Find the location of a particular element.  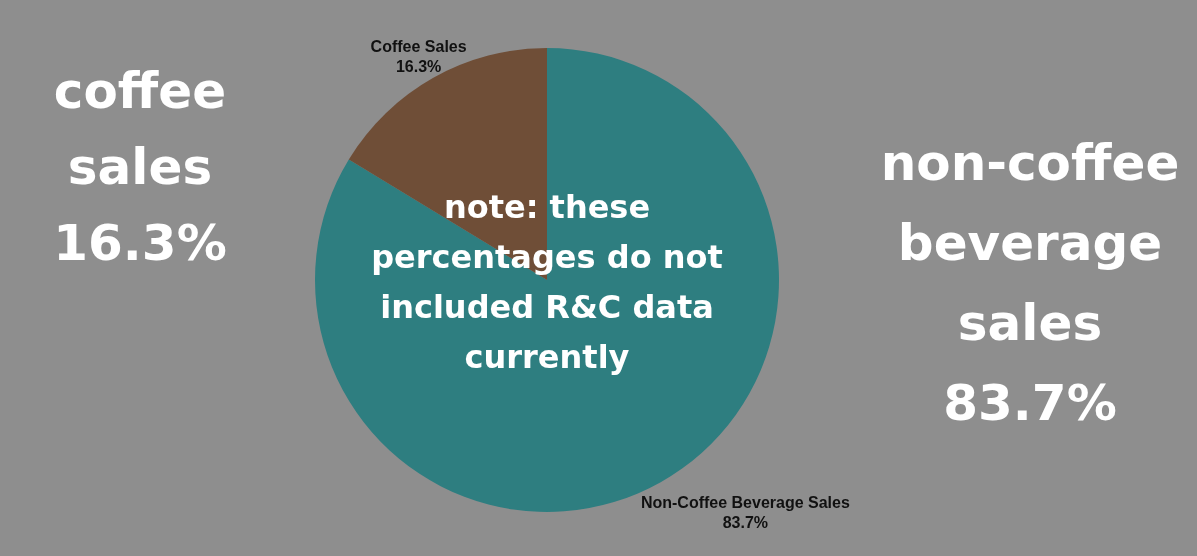

text: coffee sales 16.3% is located at coordinates (140, 167).